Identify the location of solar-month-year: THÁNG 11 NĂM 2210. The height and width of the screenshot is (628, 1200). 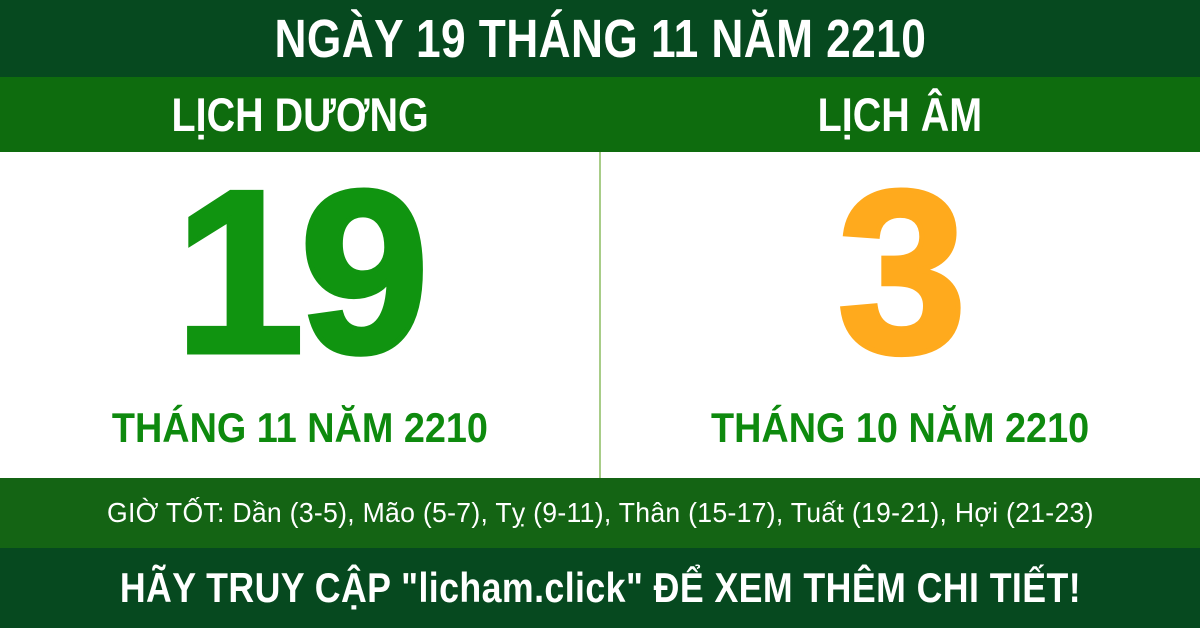
(300, 427).